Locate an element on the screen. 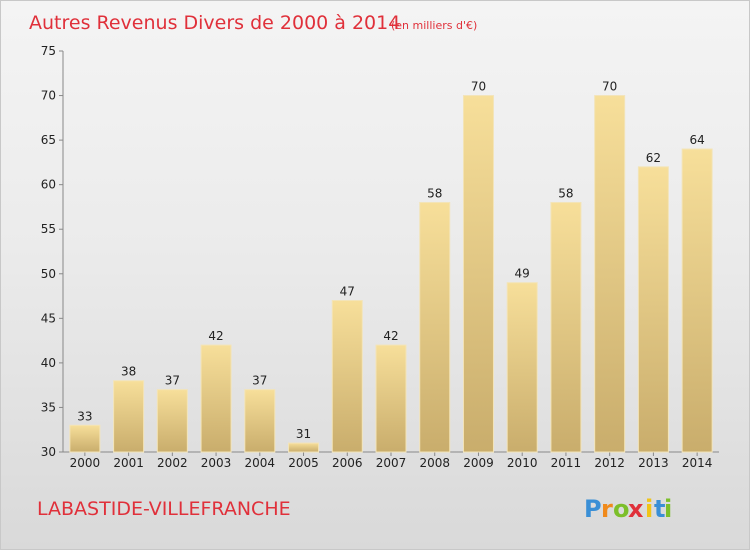 The image size is (750, 551). y-tick-label: 65 is located at coordinates (48, 140).